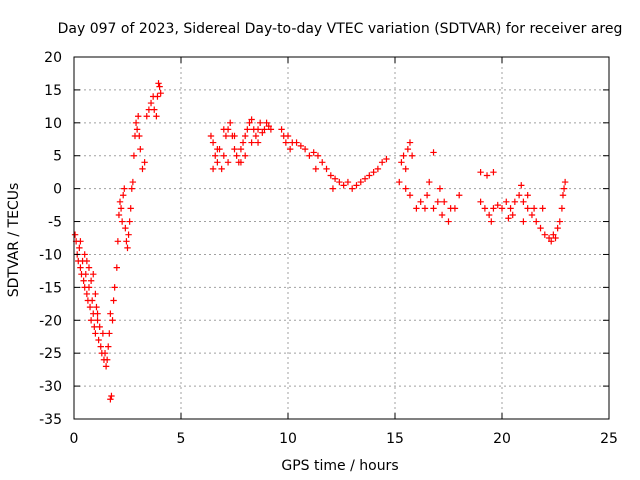 This screenshot has width=640, height=480. What do you see at coordinates (53, 91) in the screenshot?
I see `y-tick-label: 15` at bounding box center [53, 91].